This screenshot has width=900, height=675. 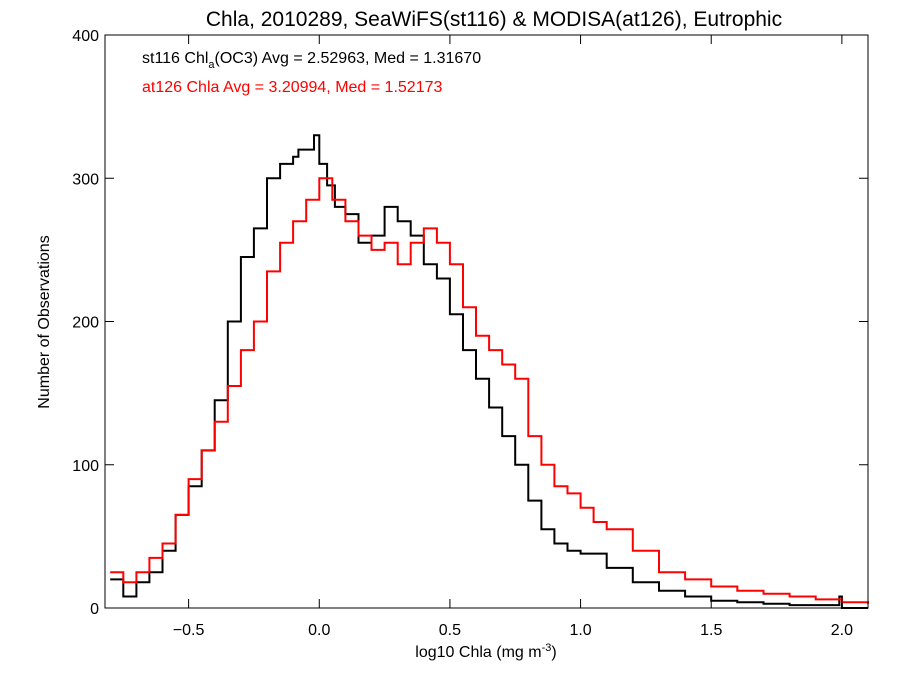 I want to click on x-tick-label: 0.5, so click(x=450, y=630).